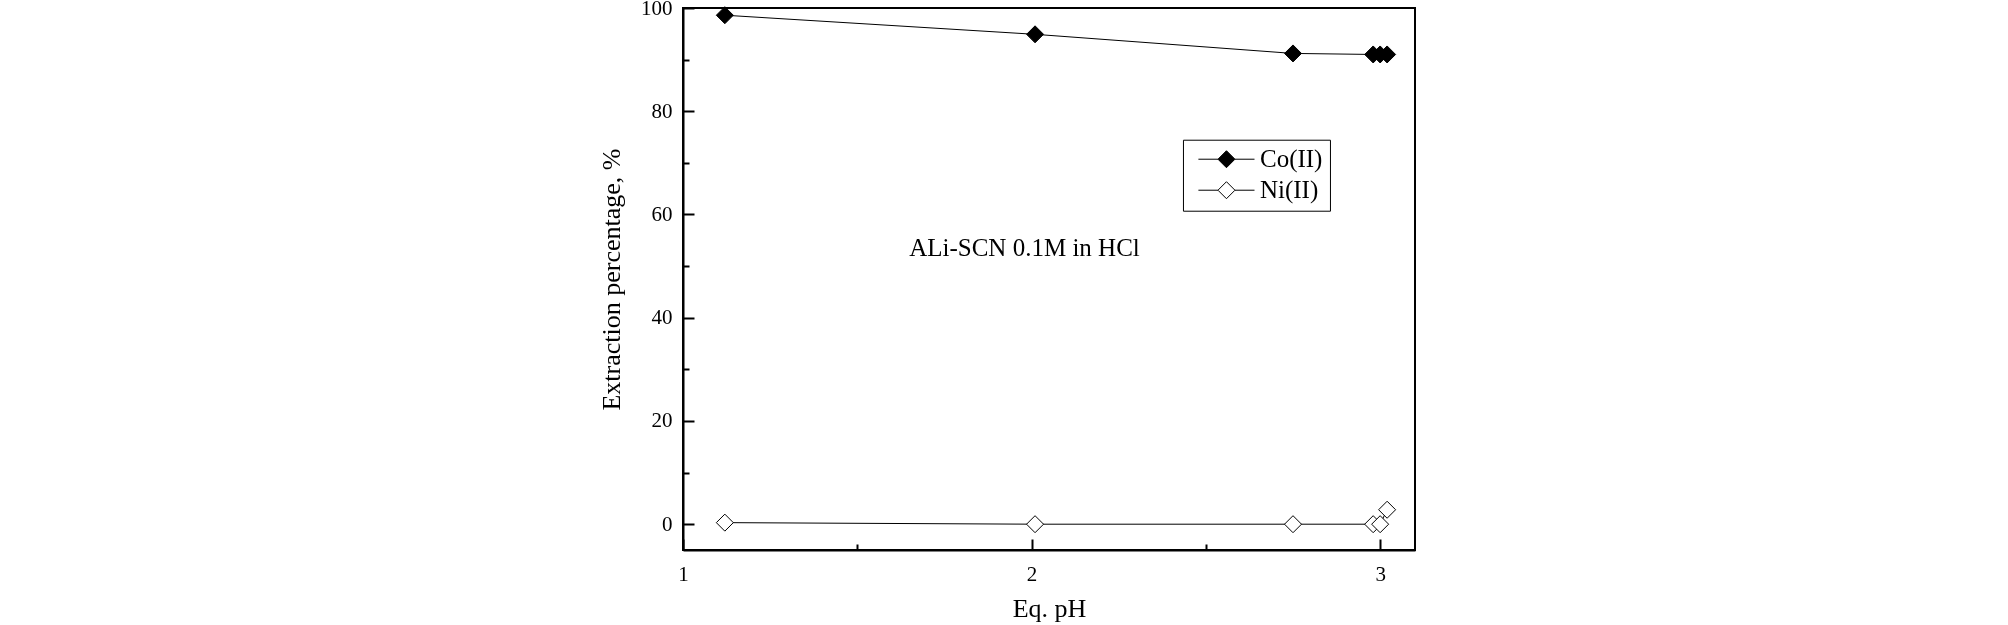 This screenshot has height=625, width=2008. Describe the element at coordinates (1032, 573) in the screenshot. I see `x-tick-label: 2` at that location.